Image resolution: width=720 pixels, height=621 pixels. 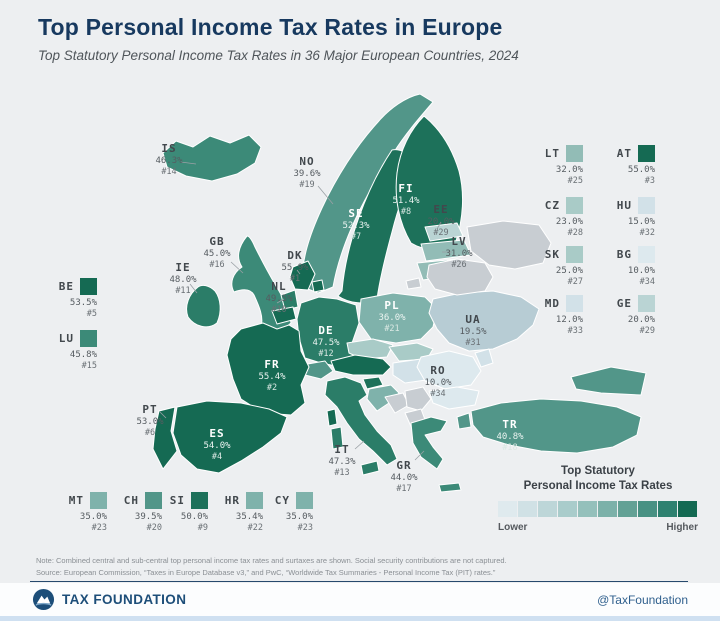 What do you see at coordinates (406, 200) in the screenshot?
I see `country-rate: 51.4%` at bounding box center [406, 200].